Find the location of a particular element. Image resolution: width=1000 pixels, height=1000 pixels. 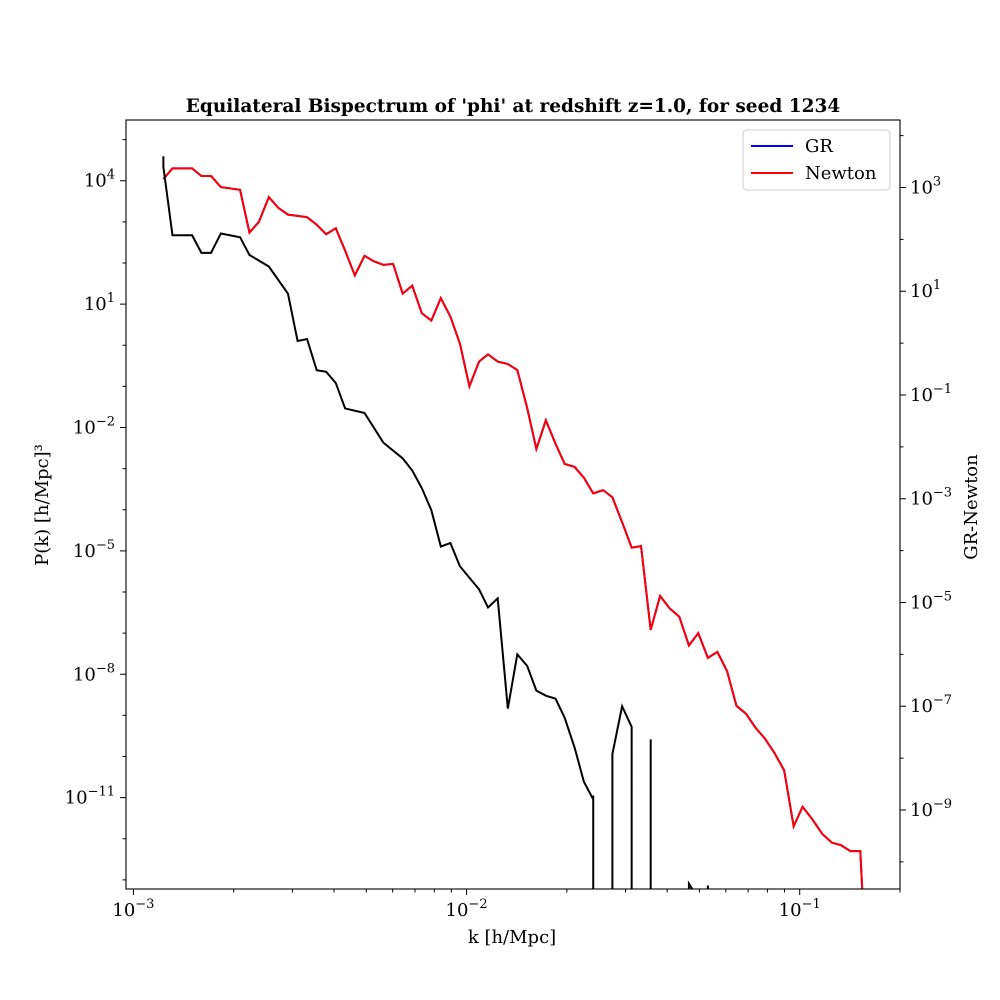

right-y-tick-label: 10⁻⁵ is located at coordinates (931, 601).